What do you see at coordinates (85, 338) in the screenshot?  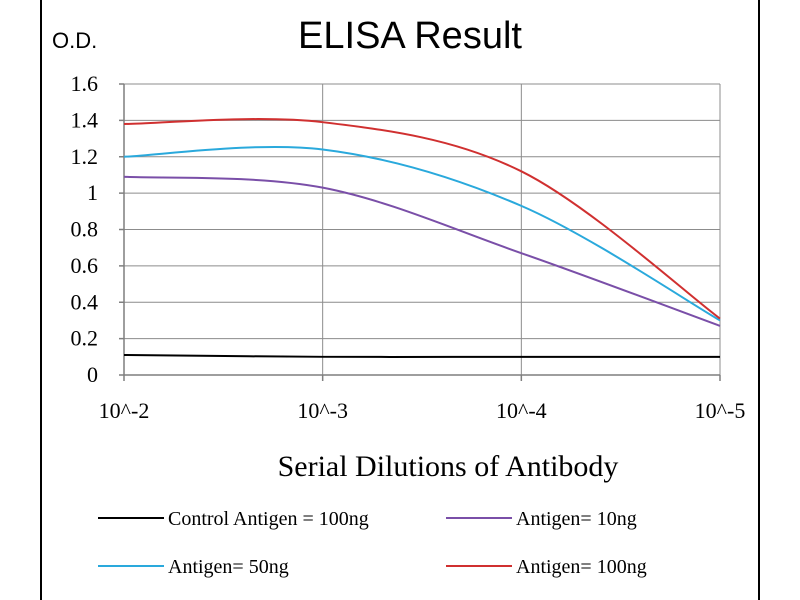 I see `y-tick-label: 0.2` at bounding box center [85, 338].